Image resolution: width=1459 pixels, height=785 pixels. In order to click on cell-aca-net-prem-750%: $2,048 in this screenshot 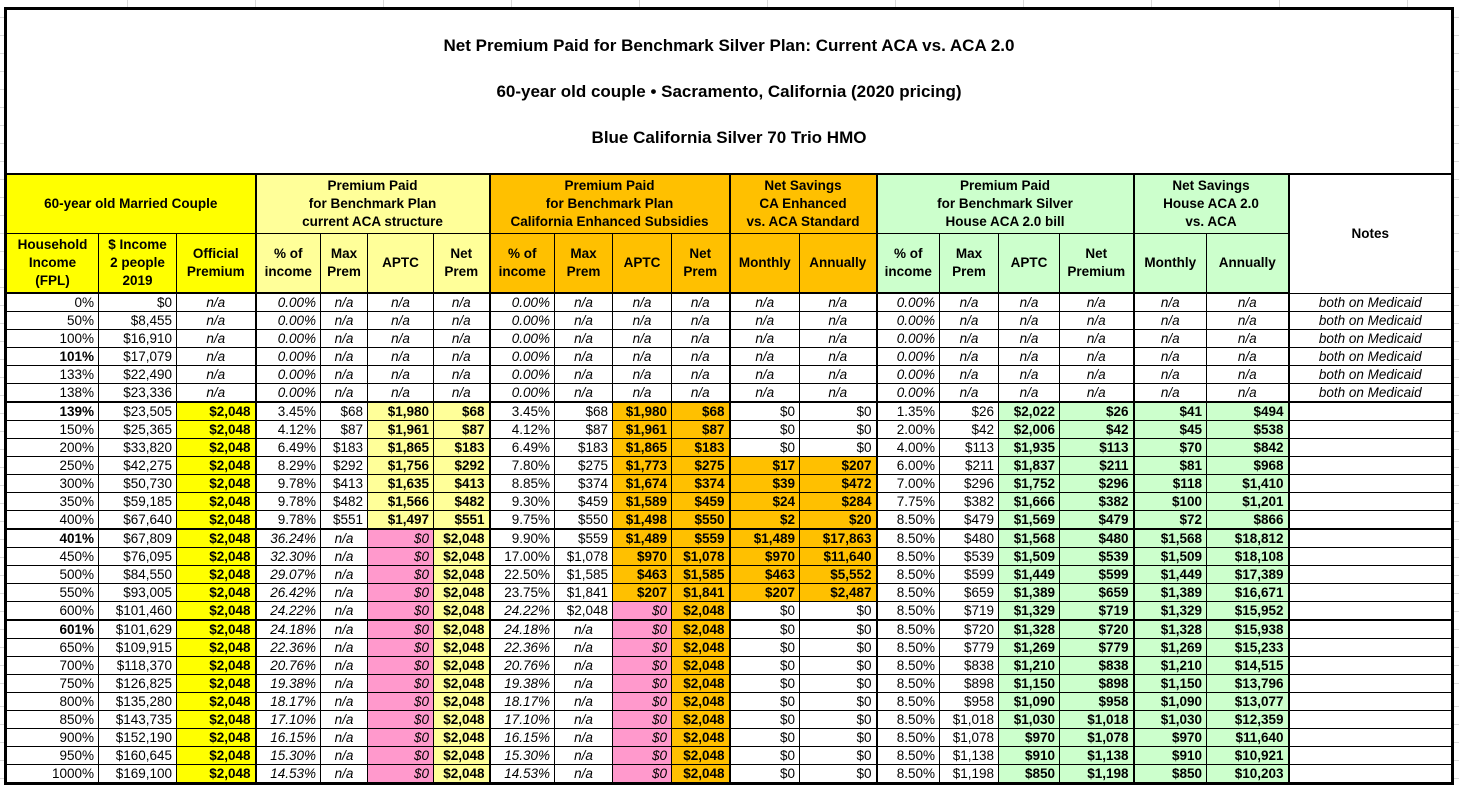, I will do `click(462, 683)`.